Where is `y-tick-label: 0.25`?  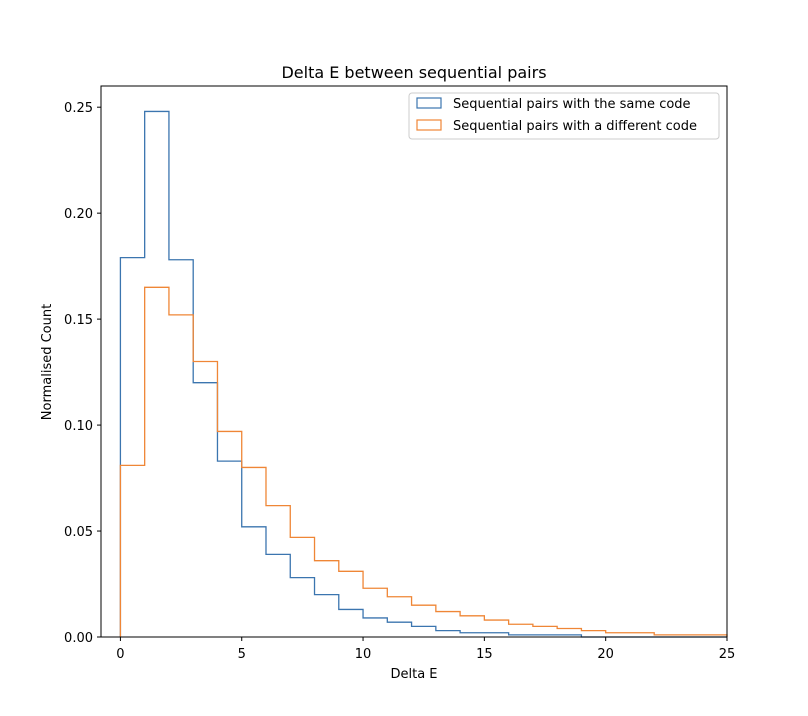
y-tick-label: 0.25 is located at coordinates (78, 108).